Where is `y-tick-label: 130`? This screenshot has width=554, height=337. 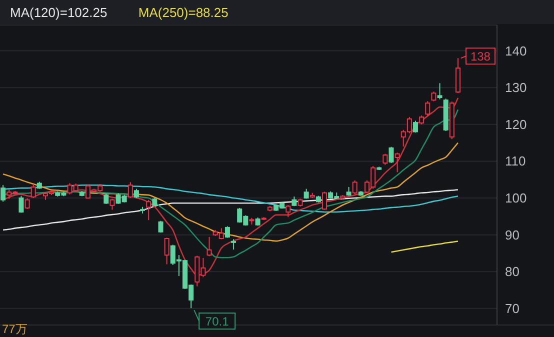
y-tick-label: 130 is located at coordinates (516, 88).